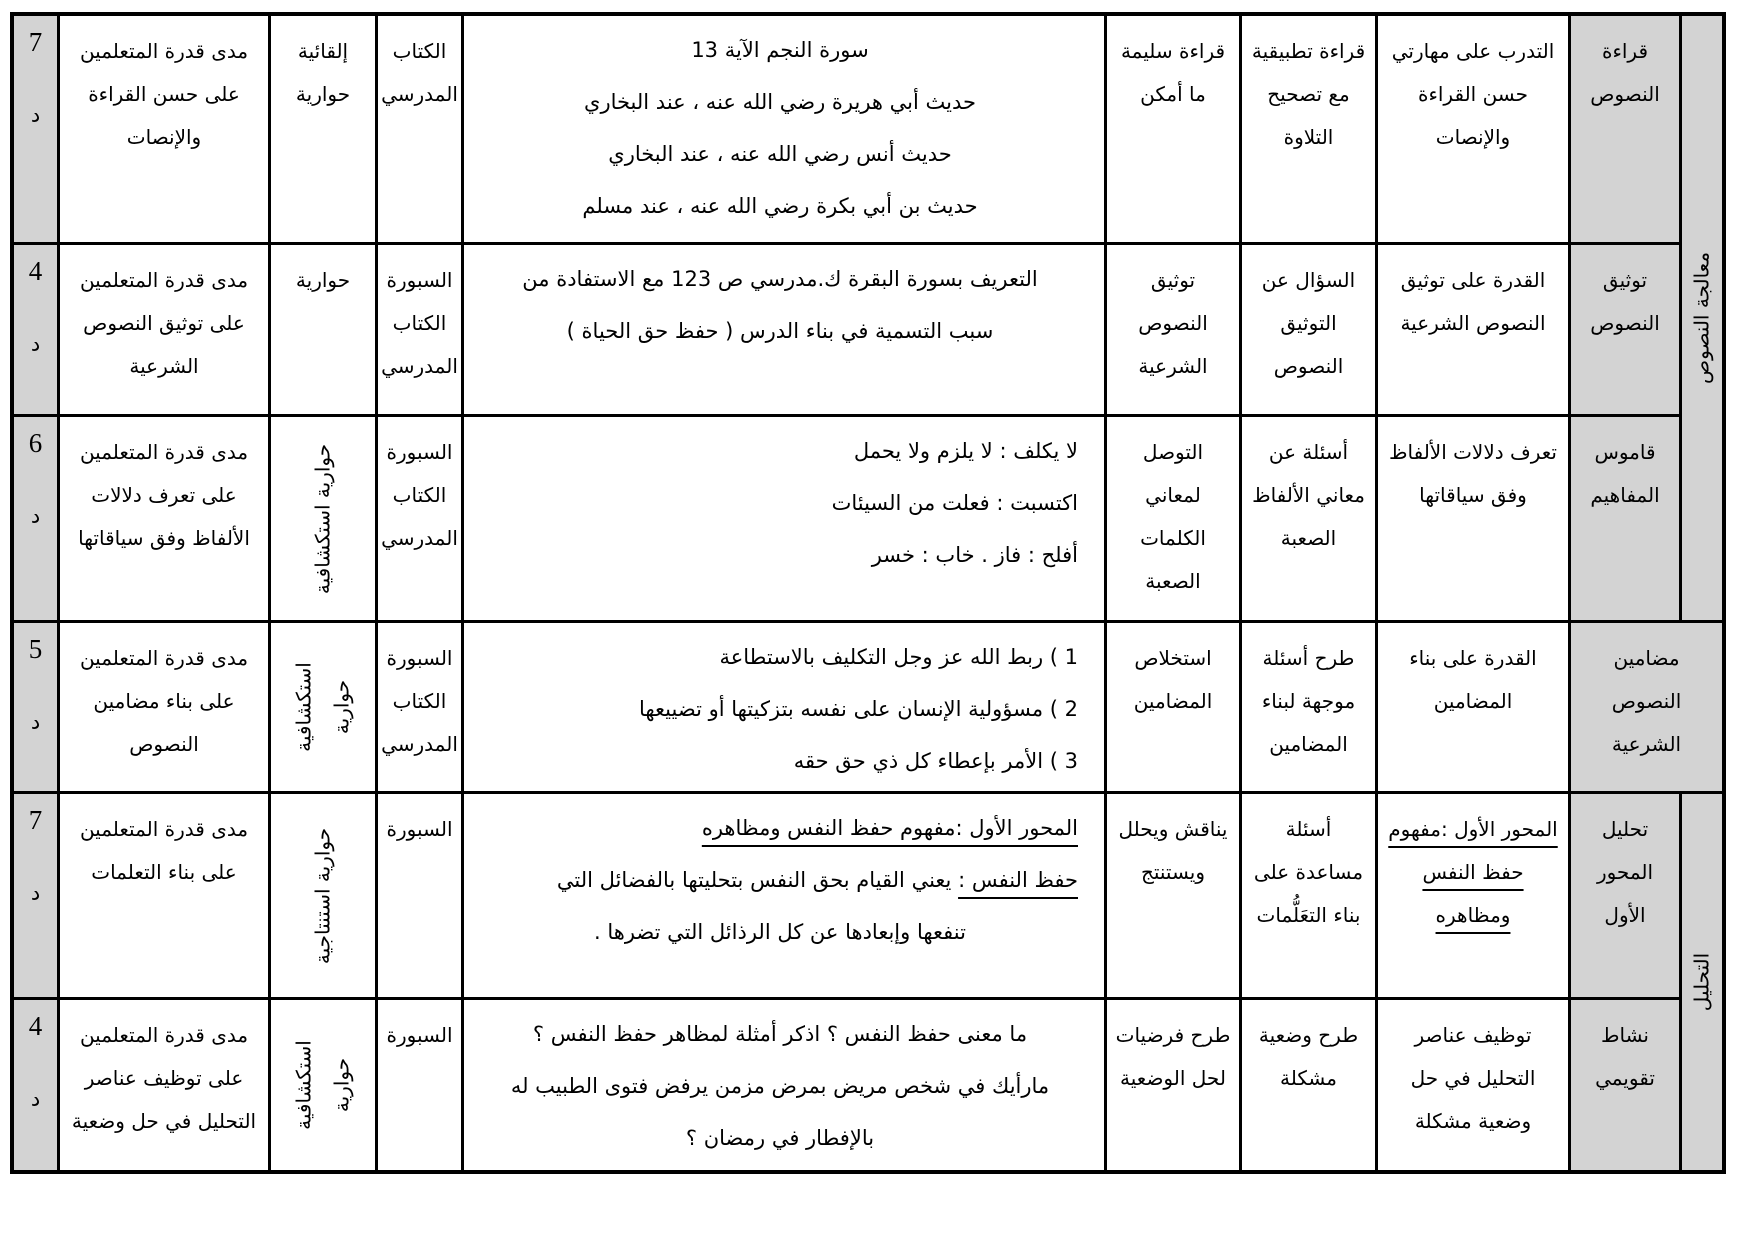 This screenshot has width=1754, height=1240. I want to click on capacity-cell: تعرف دلالات الألفاظ وفق سياقاتها, so click(1473, 518).